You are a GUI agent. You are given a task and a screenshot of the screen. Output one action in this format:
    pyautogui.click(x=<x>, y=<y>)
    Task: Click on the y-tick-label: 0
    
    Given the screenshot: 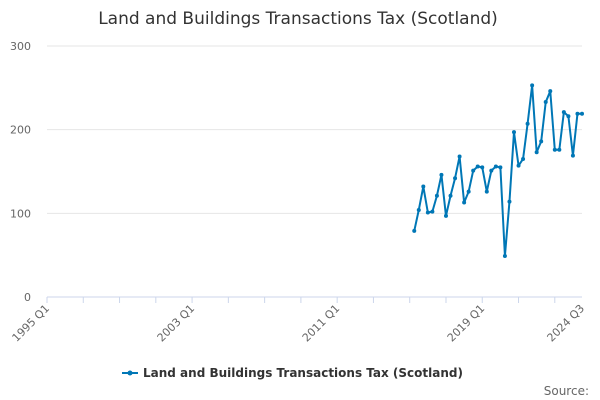 What is the action you would take?
    pyautogui.click(x=27, y=297)
    